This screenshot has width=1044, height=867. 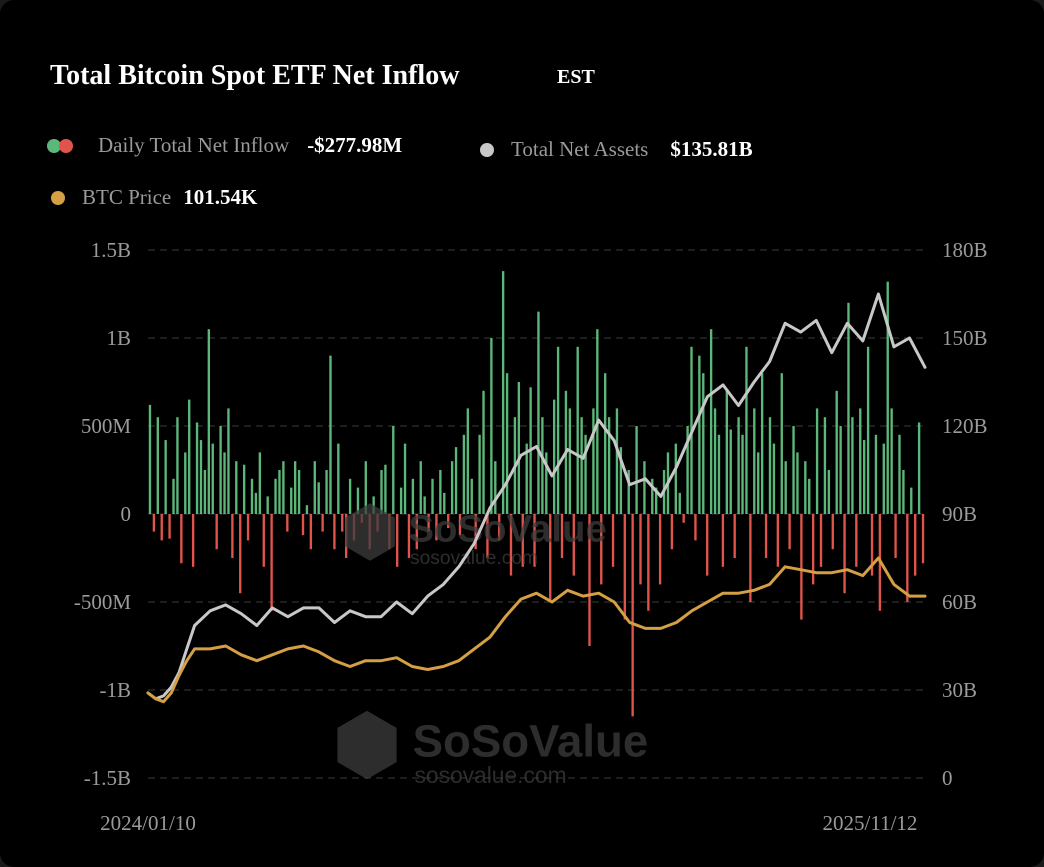 I want to click on legend-price: BTC Price 101.54K, so click(x=154, y=197).